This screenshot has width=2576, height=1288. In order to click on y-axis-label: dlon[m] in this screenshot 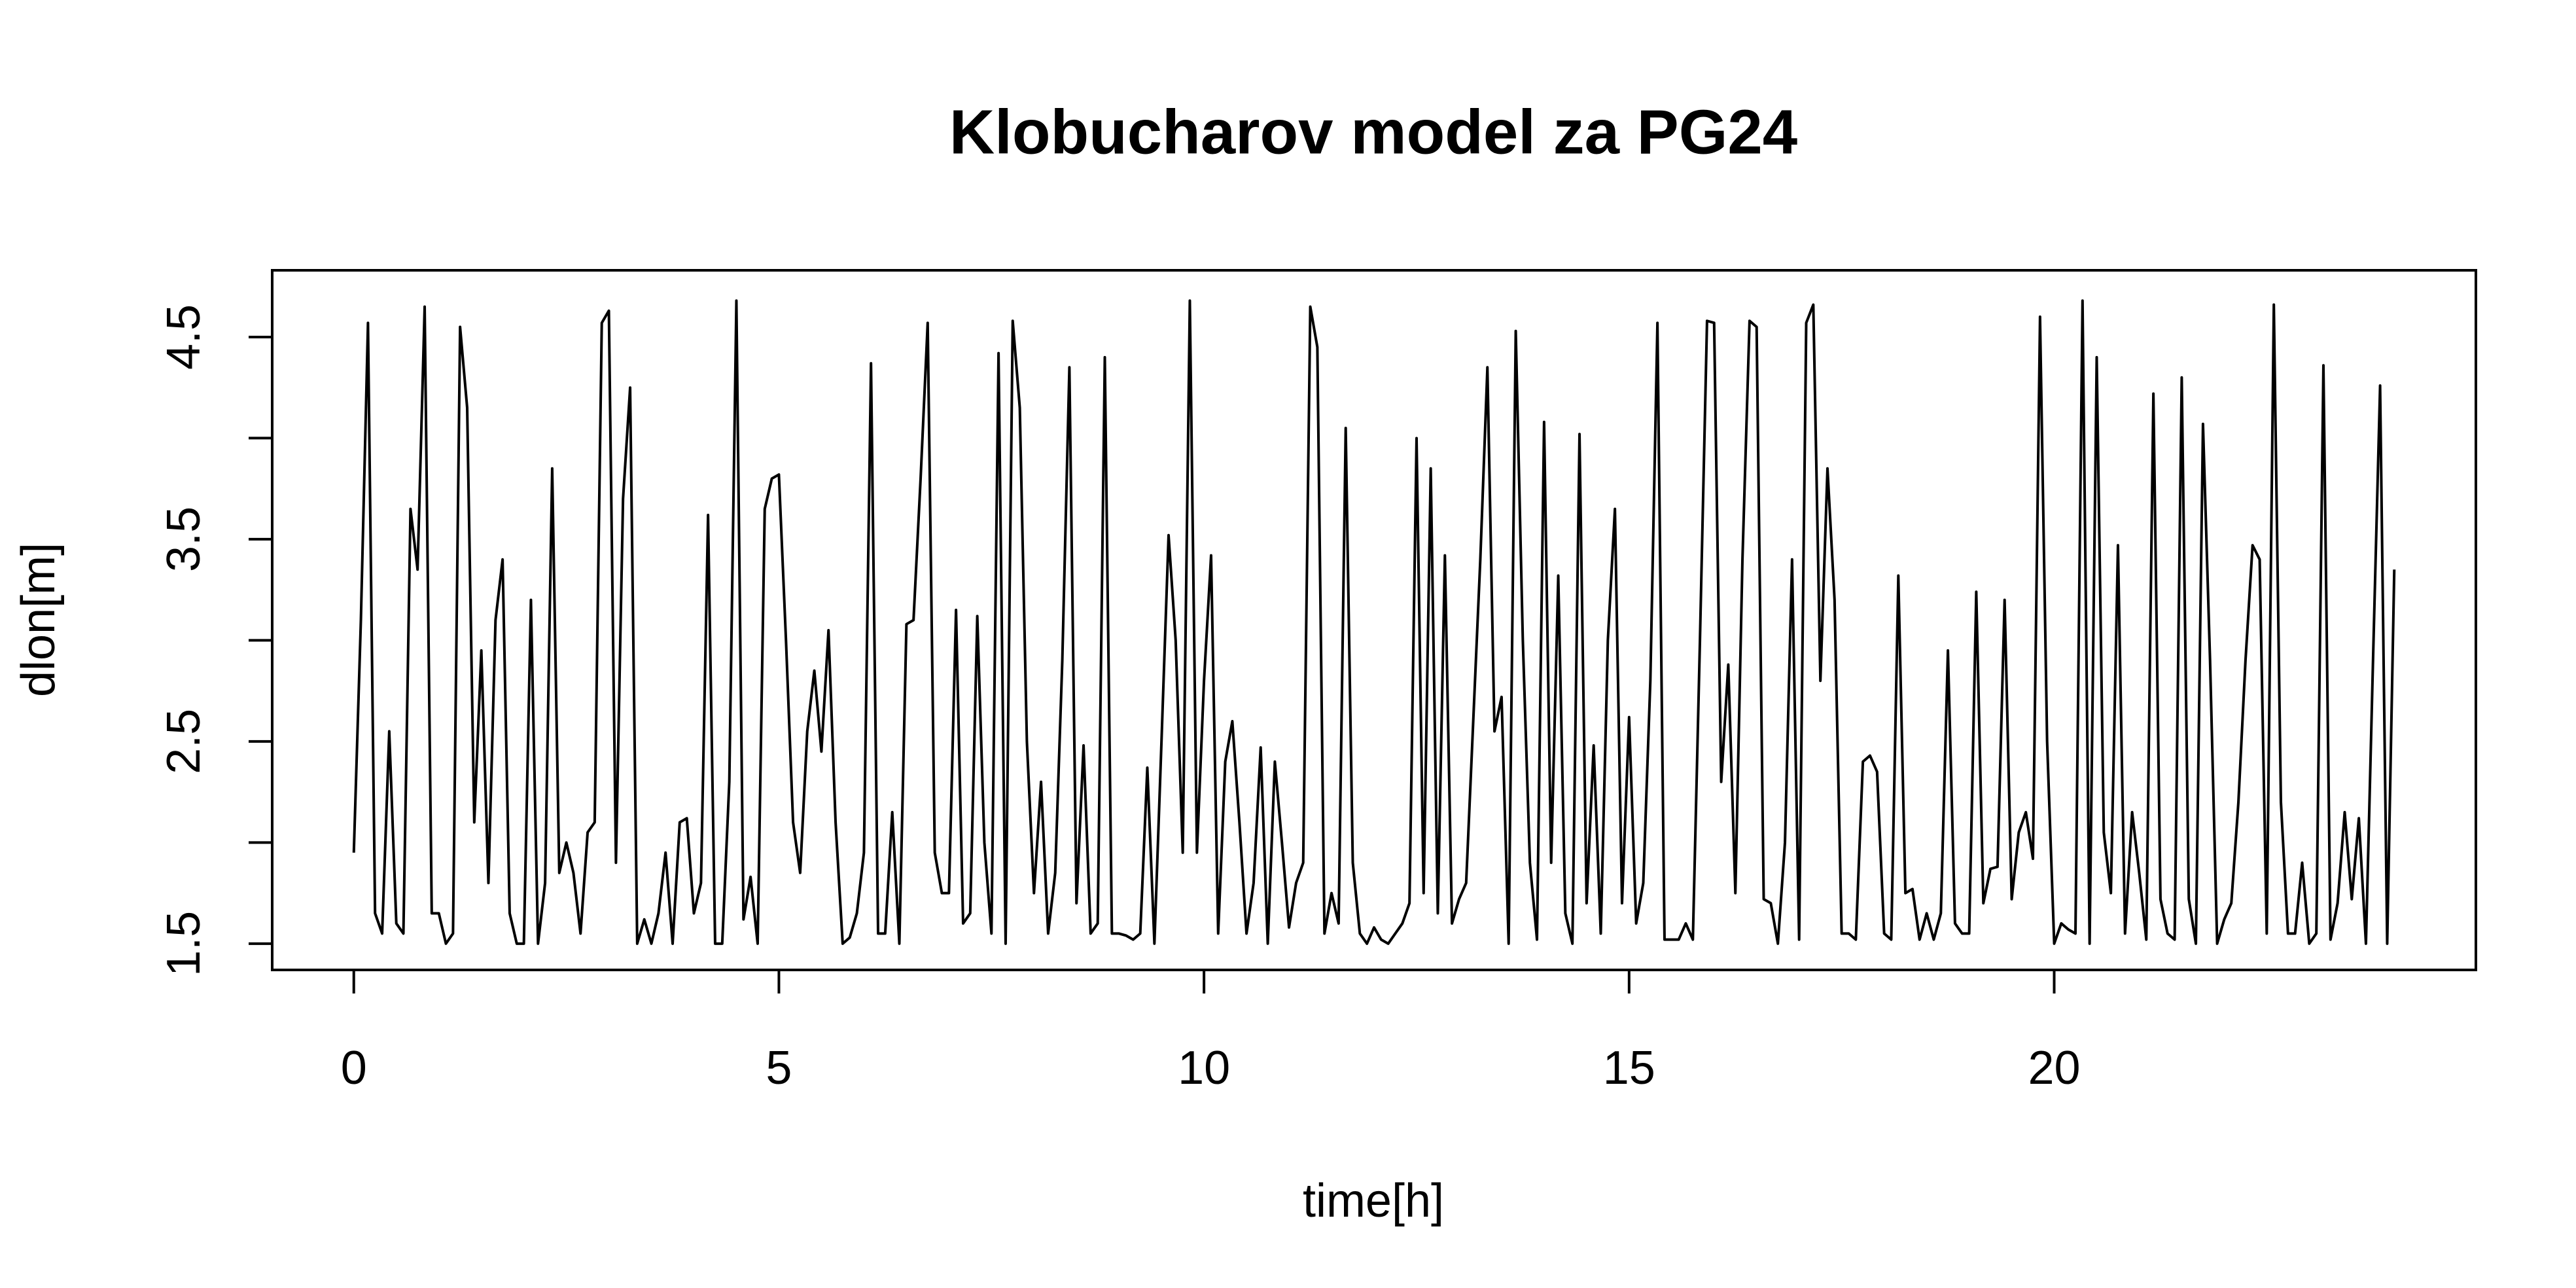, I will do `click(38, 620)`.